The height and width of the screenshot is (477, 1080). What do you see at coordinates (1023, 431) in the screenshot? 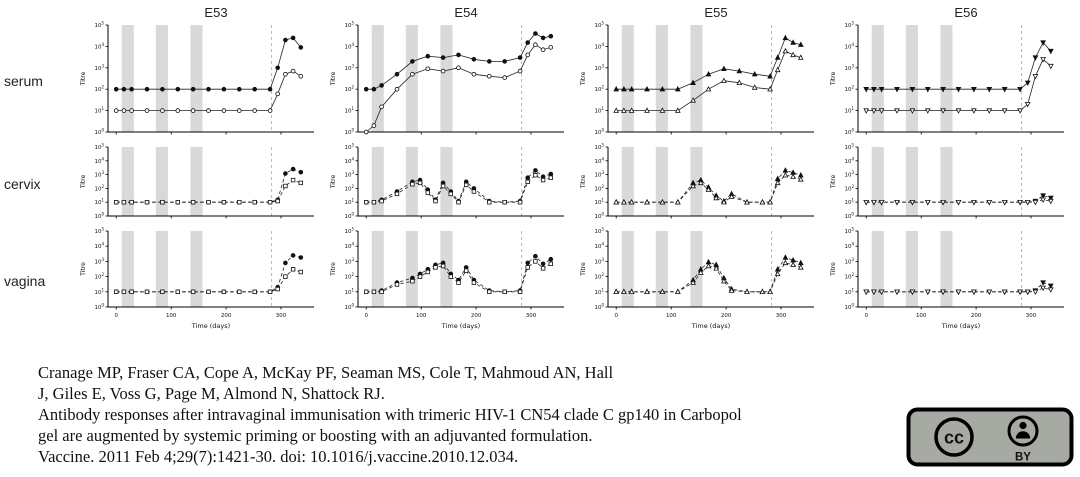
I see `person-icon` at bounding box center [1023, 431].